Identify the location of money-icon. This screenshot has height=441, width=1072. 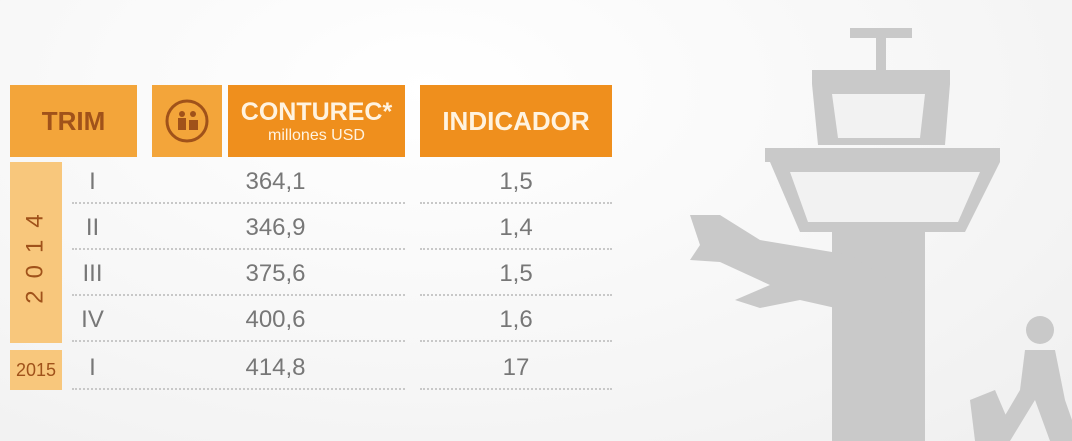
(187, 121).